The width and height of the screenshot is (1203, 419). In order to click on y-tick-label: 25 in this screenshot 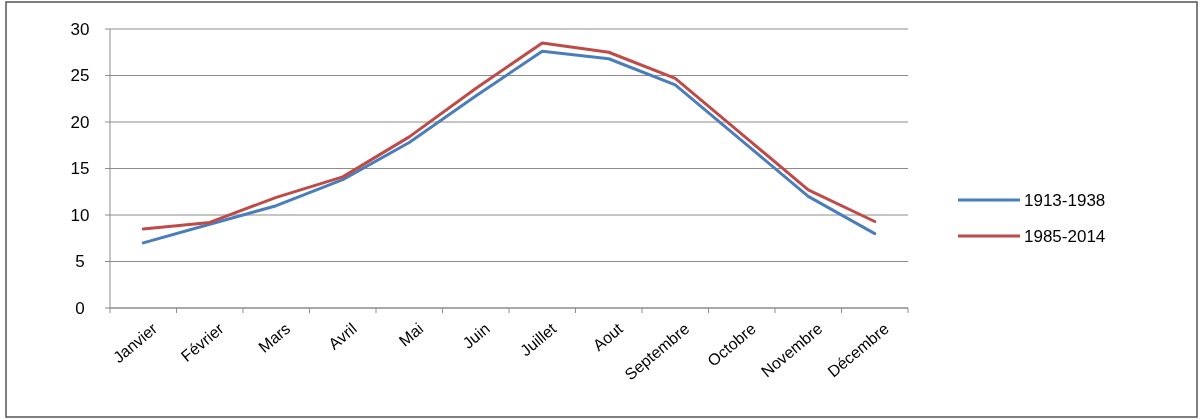, I will do `click(80, 76)`.